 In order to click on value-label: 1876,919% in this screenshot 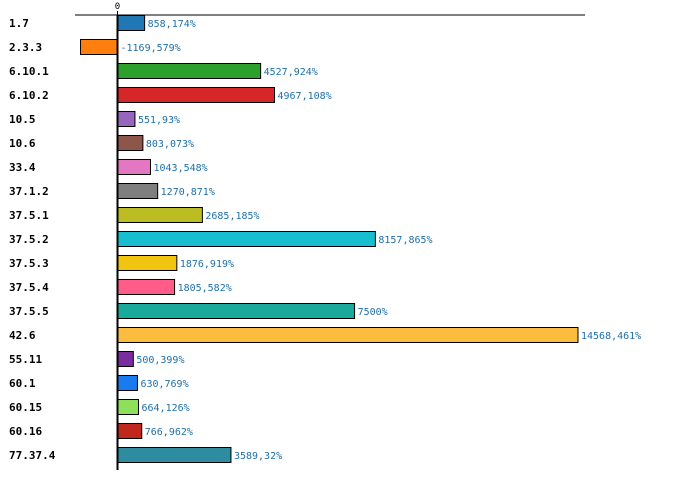, I will do `click(207, 264)`.